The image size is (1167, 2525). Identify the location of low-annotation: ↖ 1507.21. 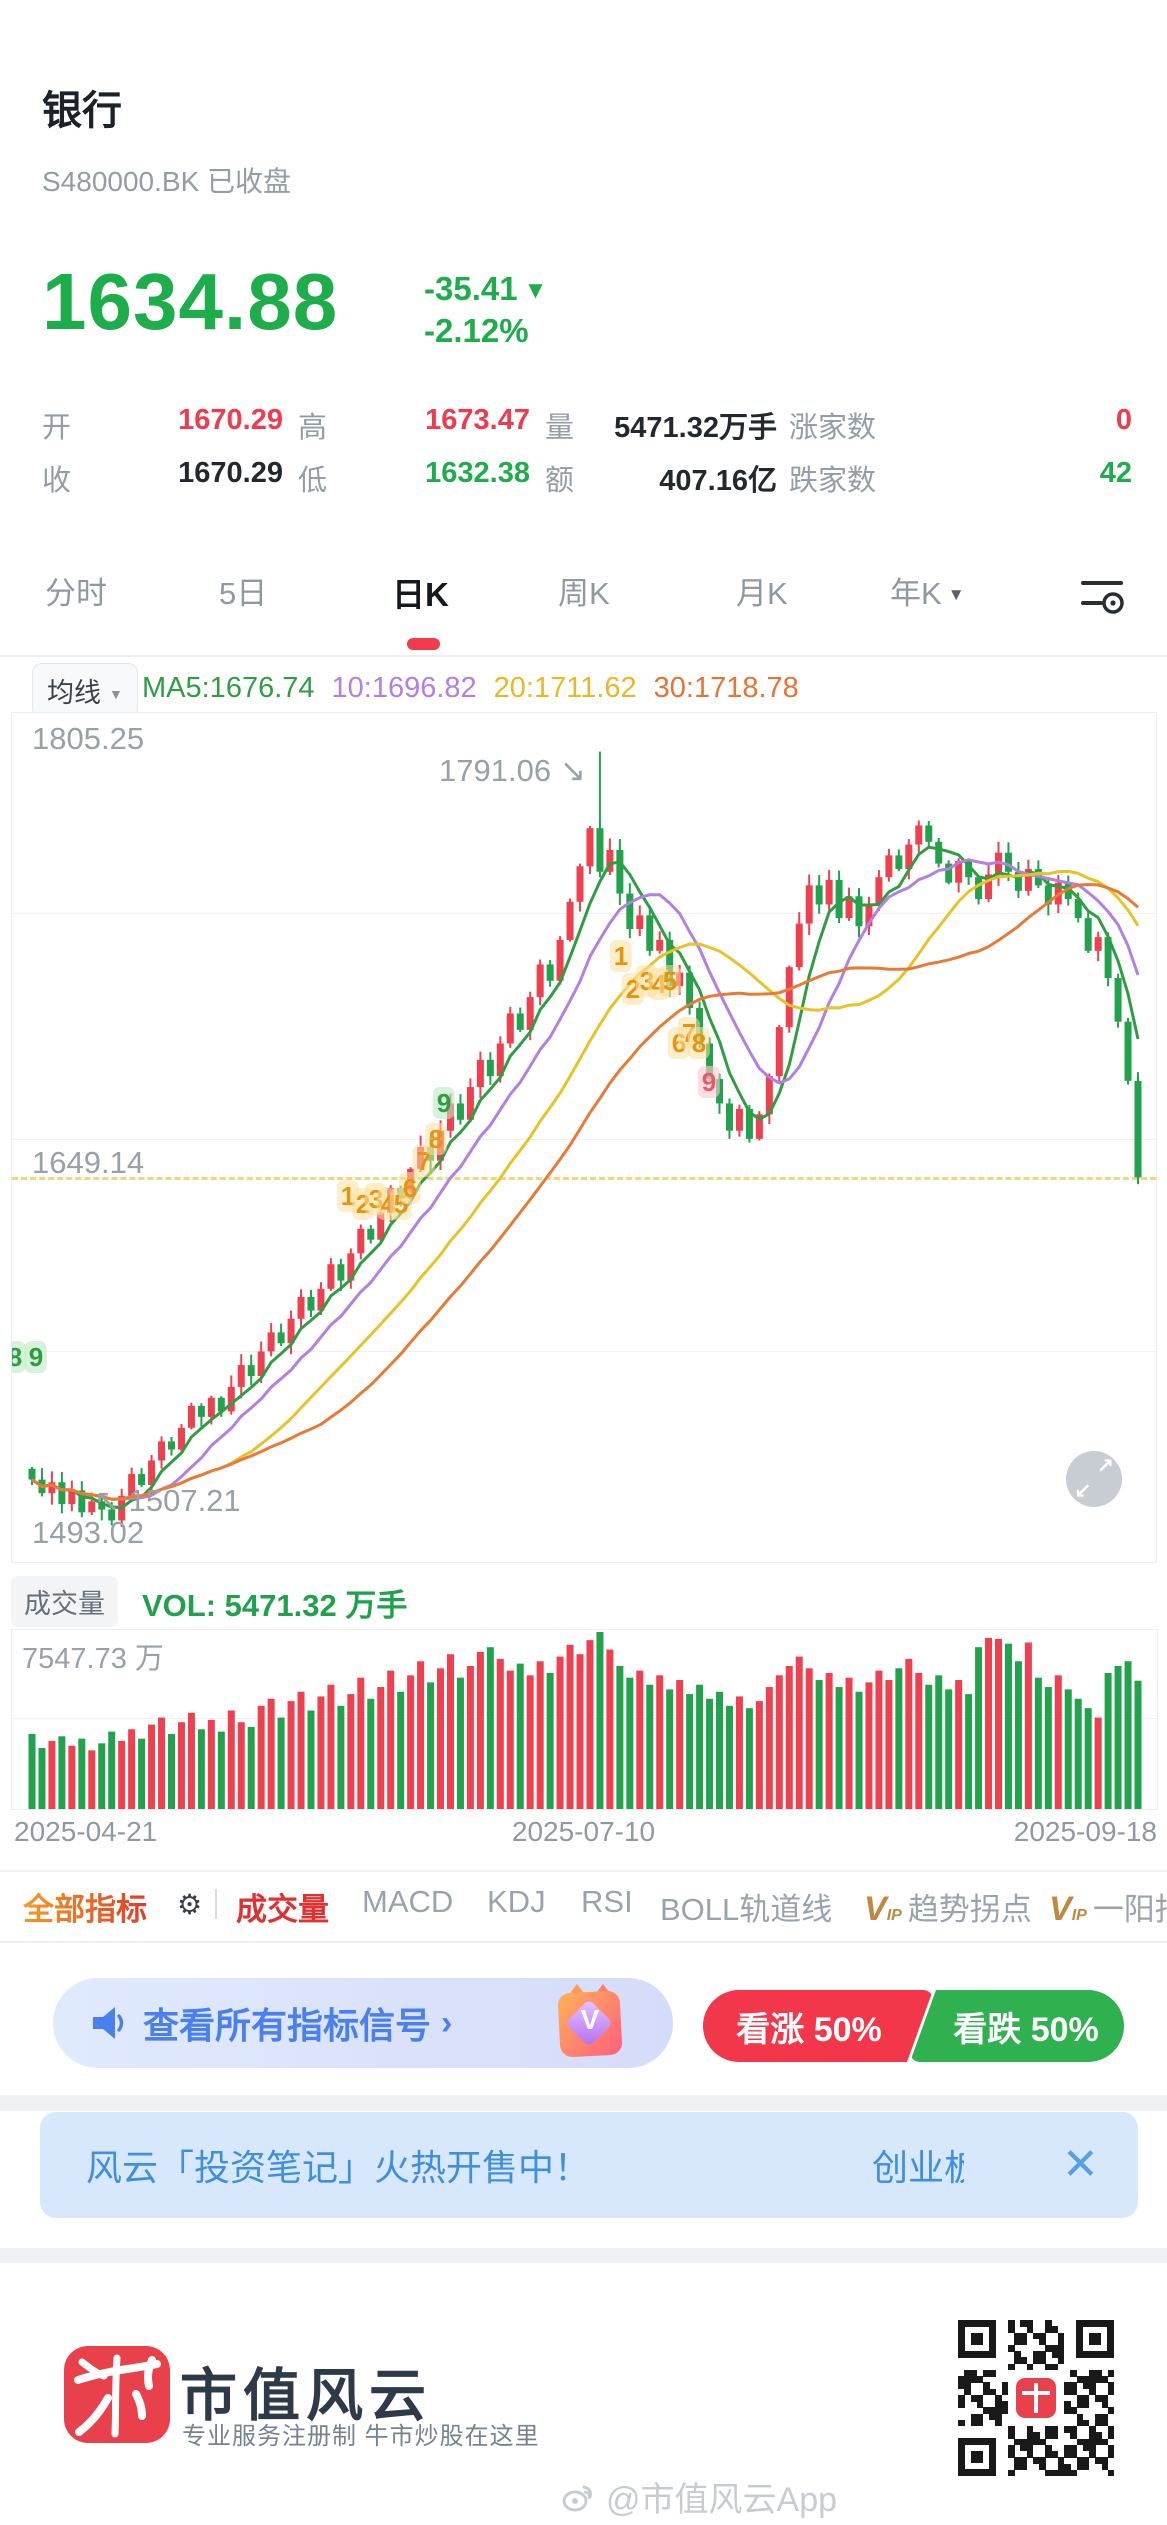
(167, 1500).